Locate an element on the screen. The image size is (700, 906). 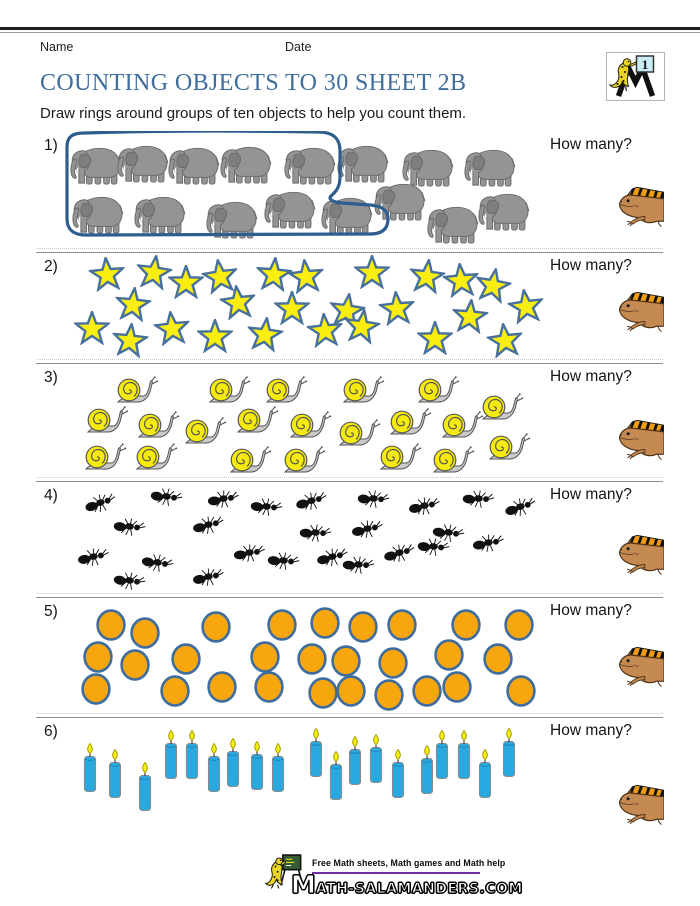
salamander-badge-icon is located at coordinates (635, 76).